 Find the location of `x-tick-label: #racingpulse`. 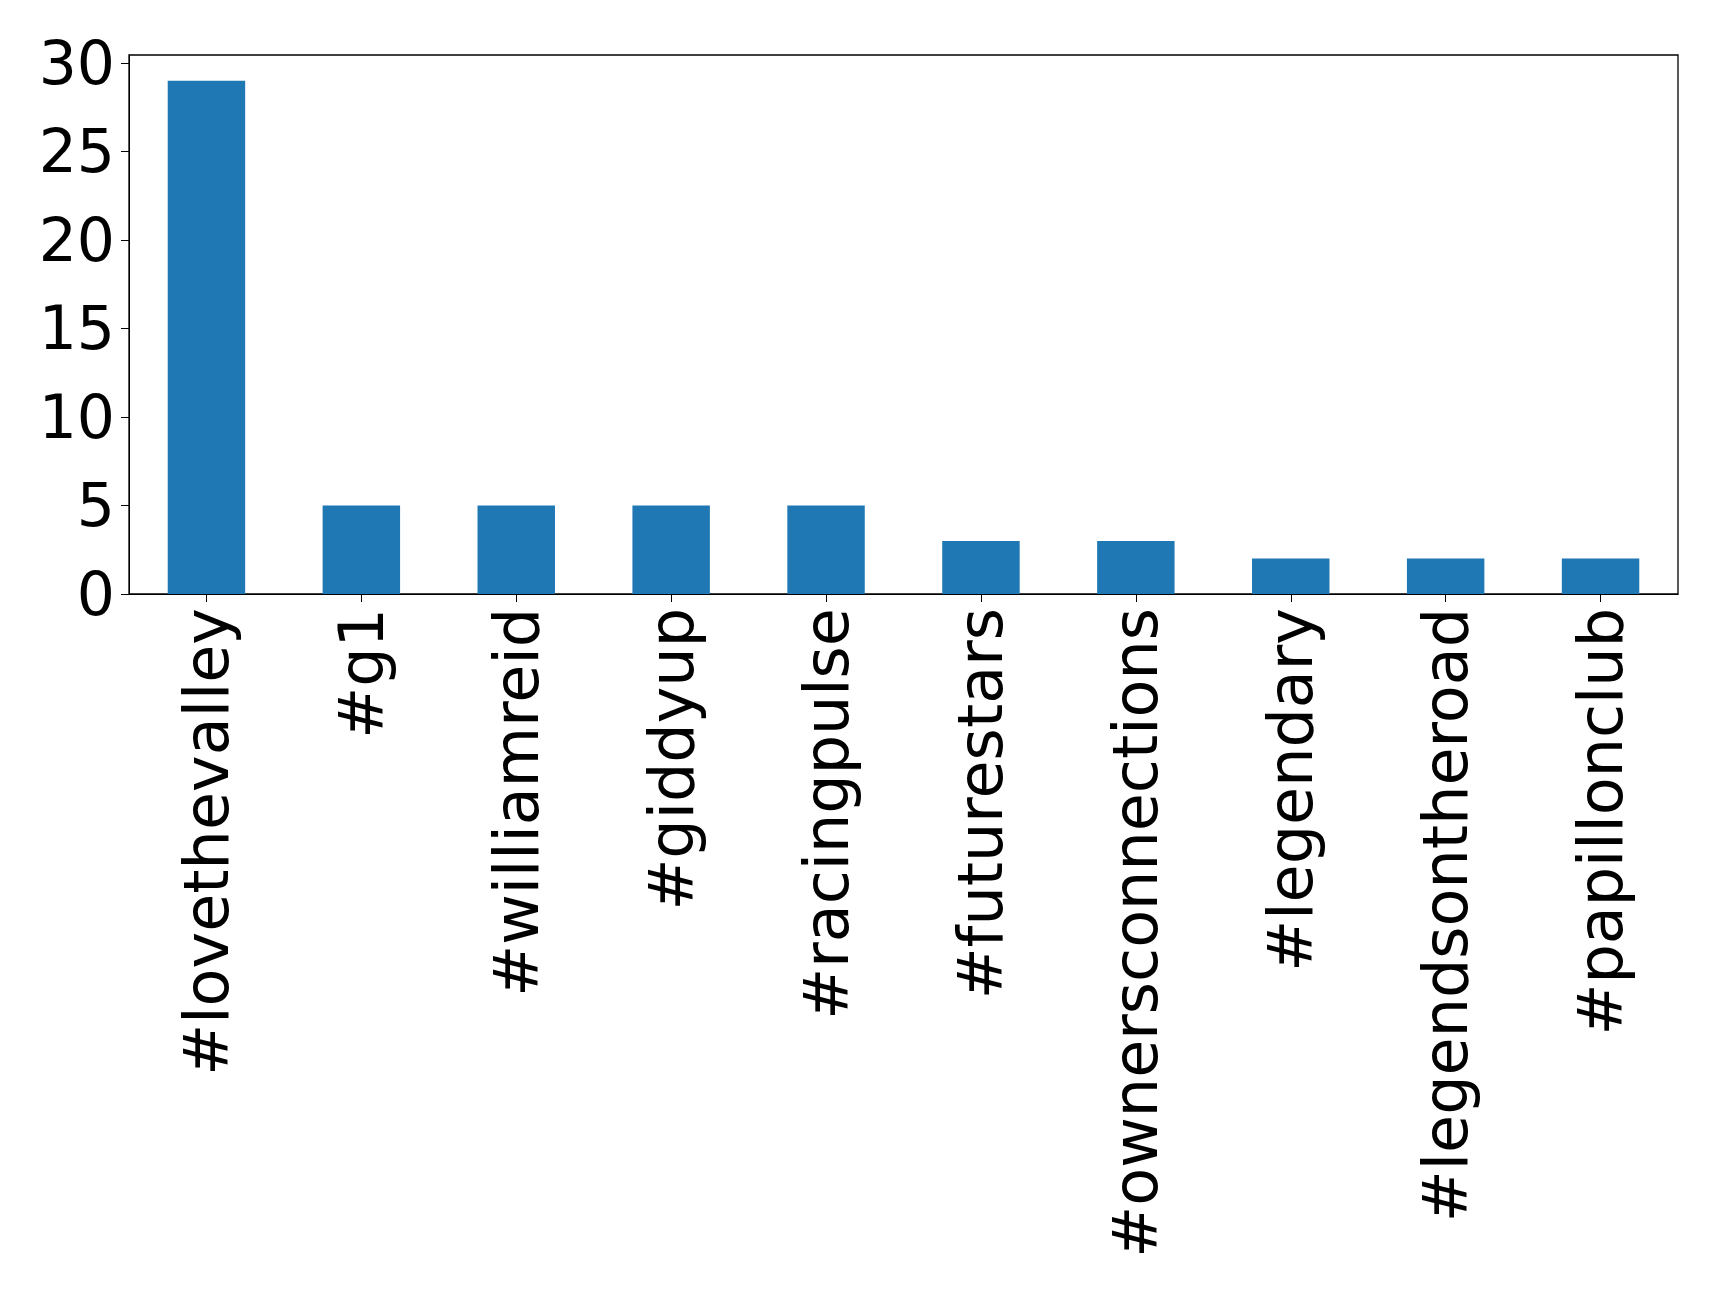

x-tick-label: #racingpulse is located at coordinates (826, 814).